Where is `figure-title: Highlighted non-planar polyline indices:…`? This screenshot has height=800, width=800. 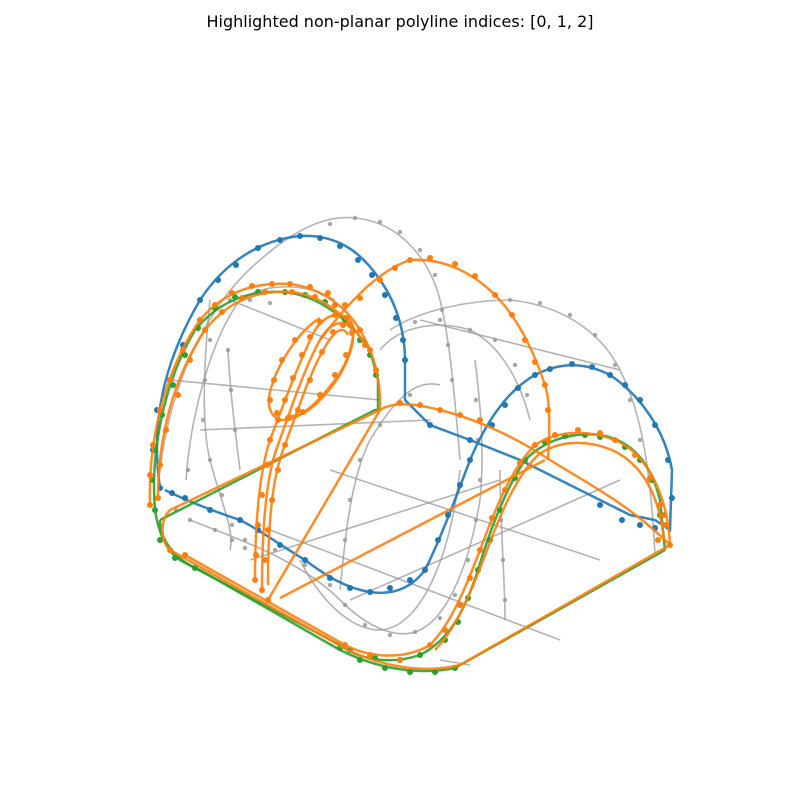
figure-title: Highlighted non-planar polyline indices:… is located at coordinates (400, 21).